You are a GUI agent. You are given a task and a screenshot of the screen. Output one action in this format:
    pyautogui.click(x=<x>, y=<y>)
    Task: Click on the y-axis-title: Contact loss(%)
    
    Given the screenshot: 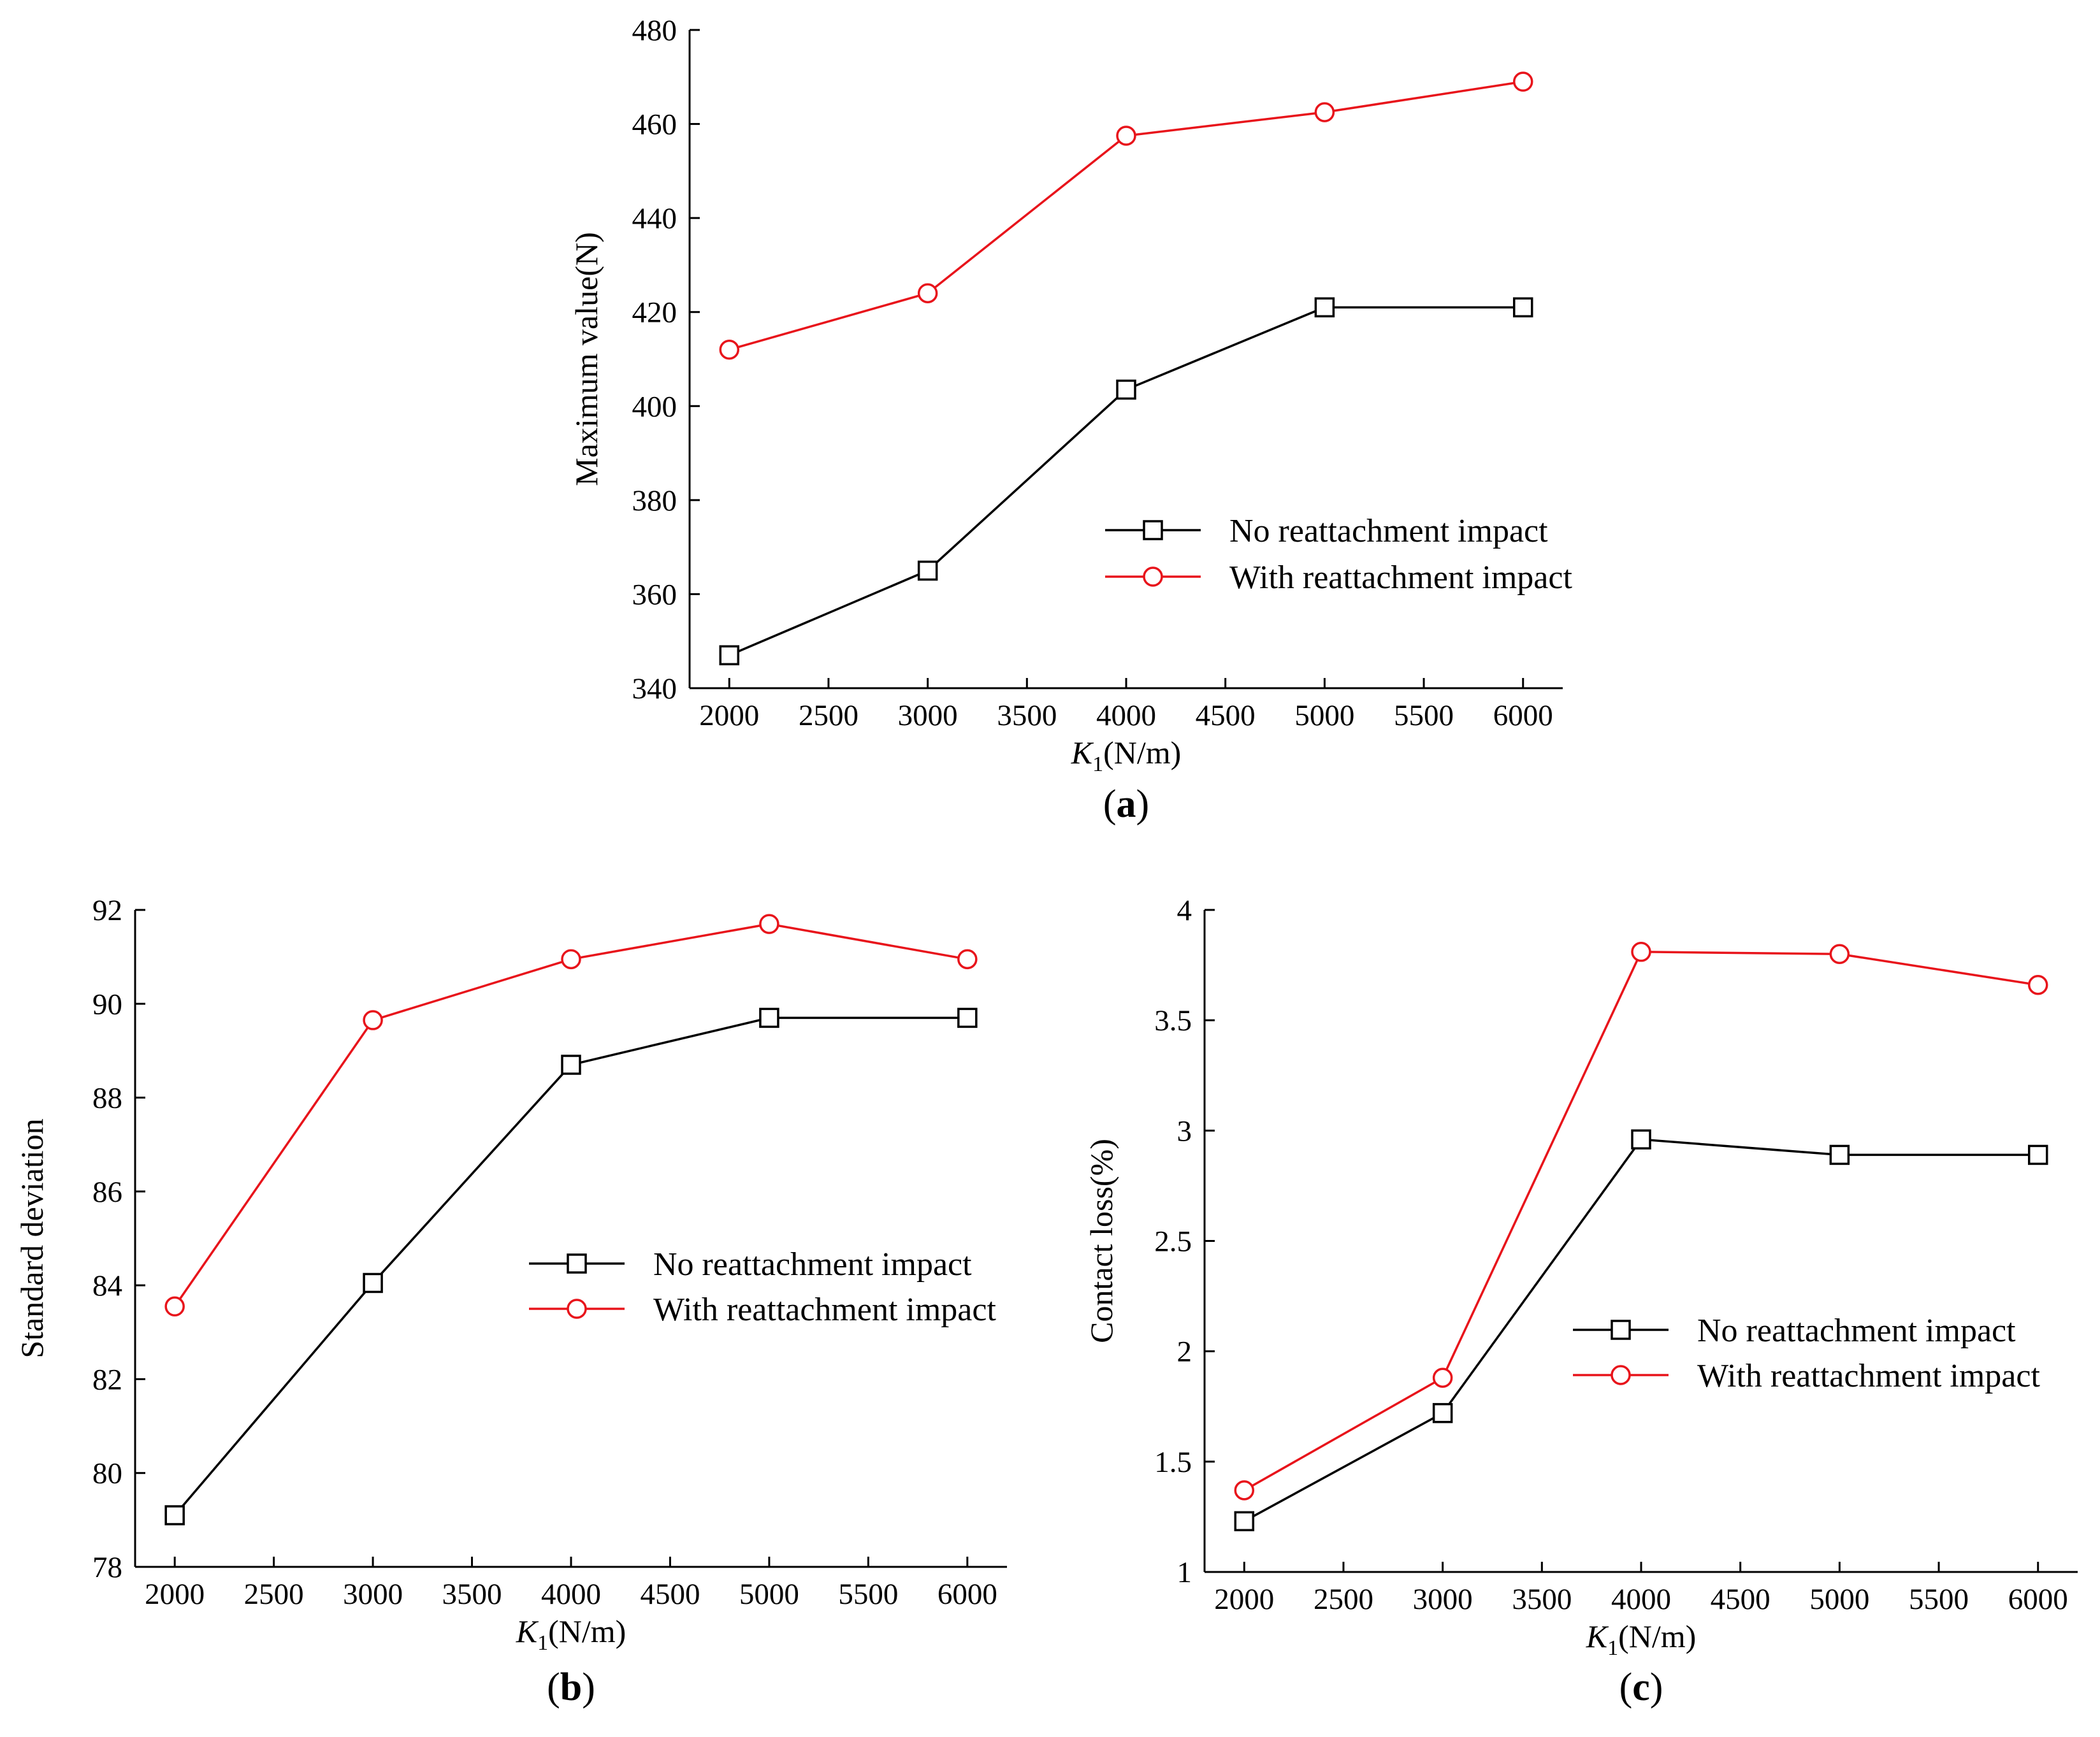 What is the action you would take?
    pyautogui.click(x=1101, y=1241)
    